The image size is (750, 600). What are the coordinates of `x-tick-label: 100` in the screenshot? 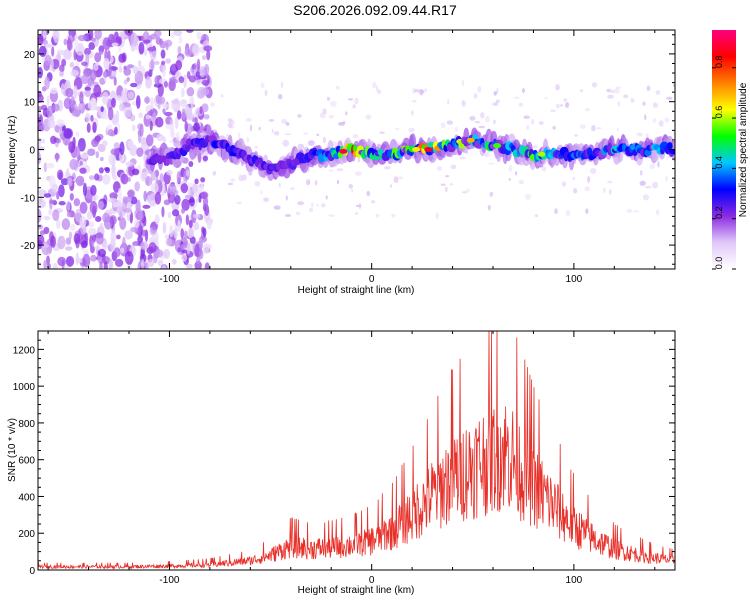 It's located at (574, 279).